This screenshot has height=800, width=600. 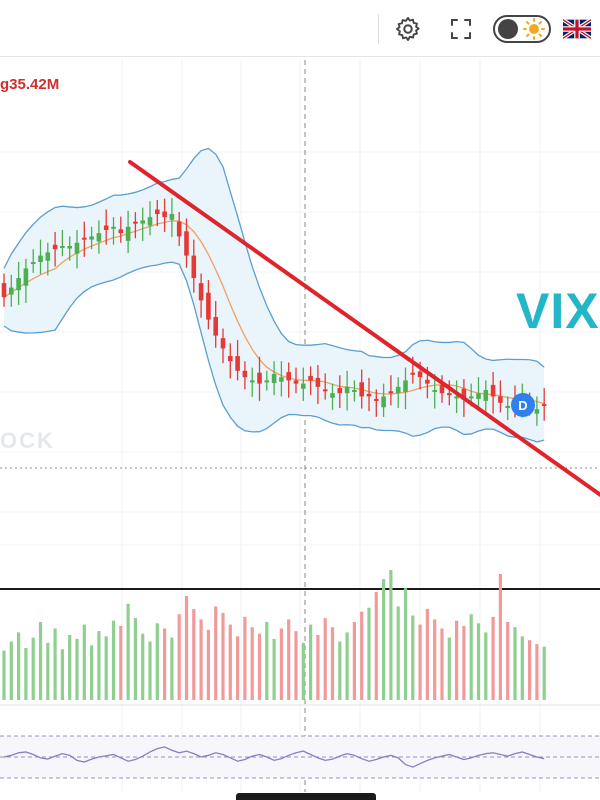 What do you see at coordinates (523, 405) in the screenshot?
I see `dividend-badge: D` at bounding box center [523, 405].